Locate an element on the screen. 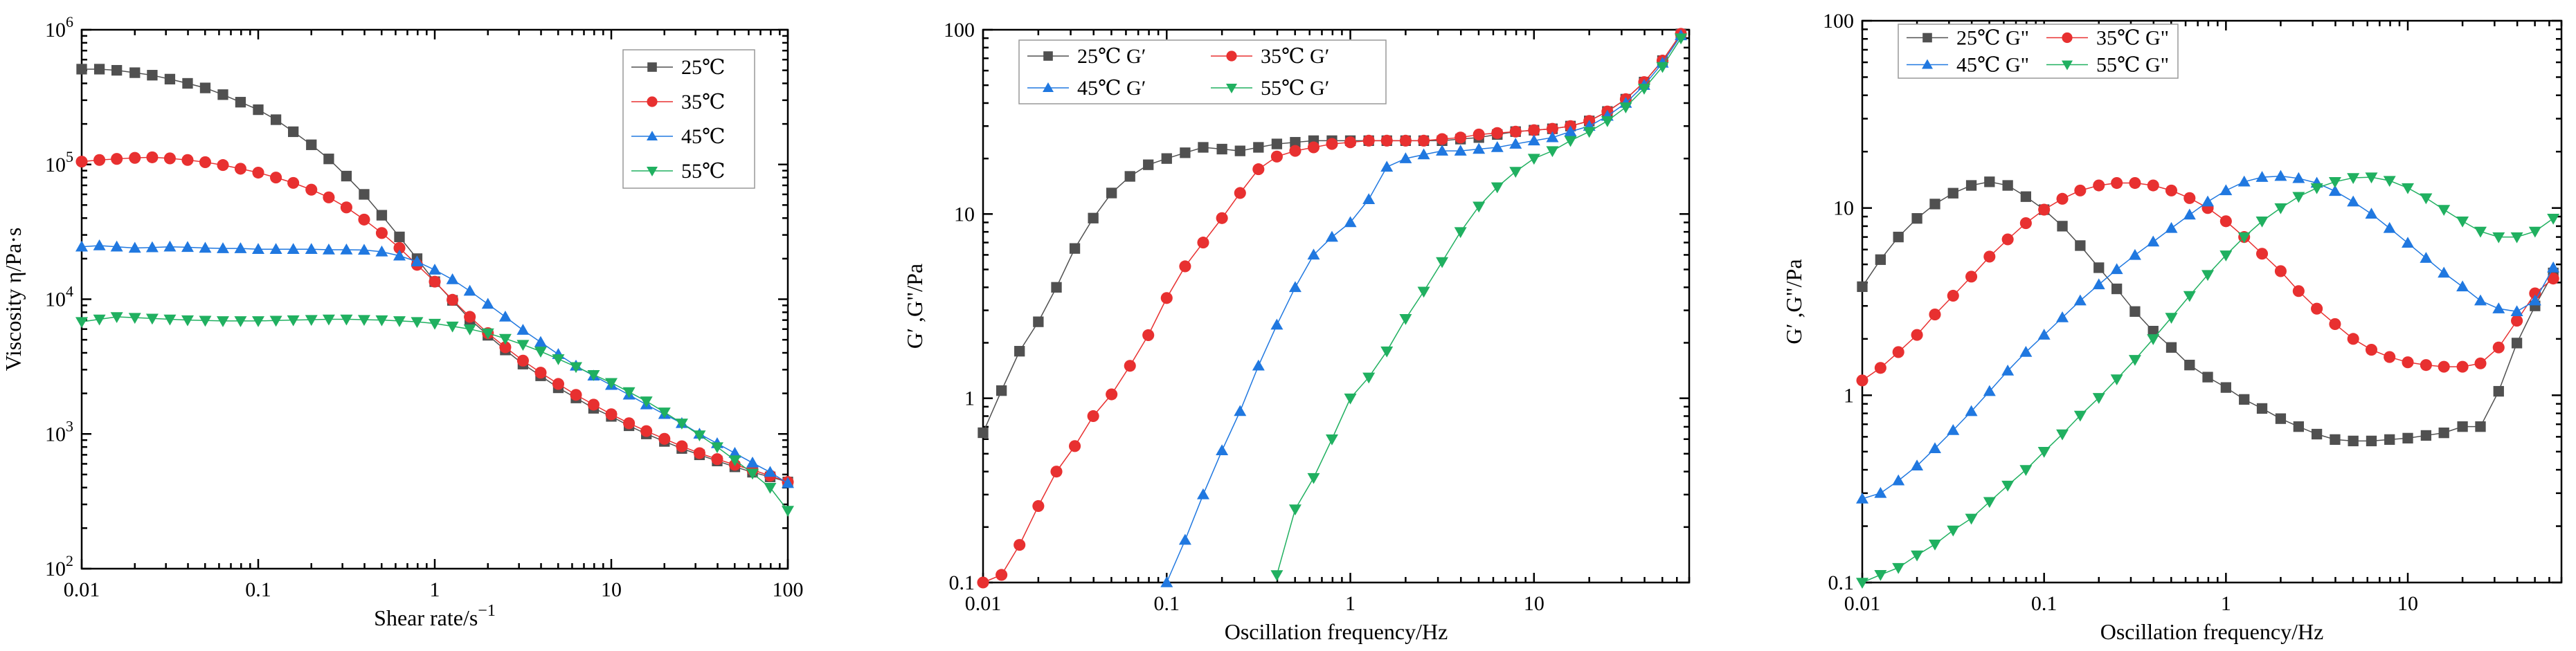 The width and height of the screenshot is (2576, 651). x-tick-label: 0.01 is located at coordinates (983, 603).